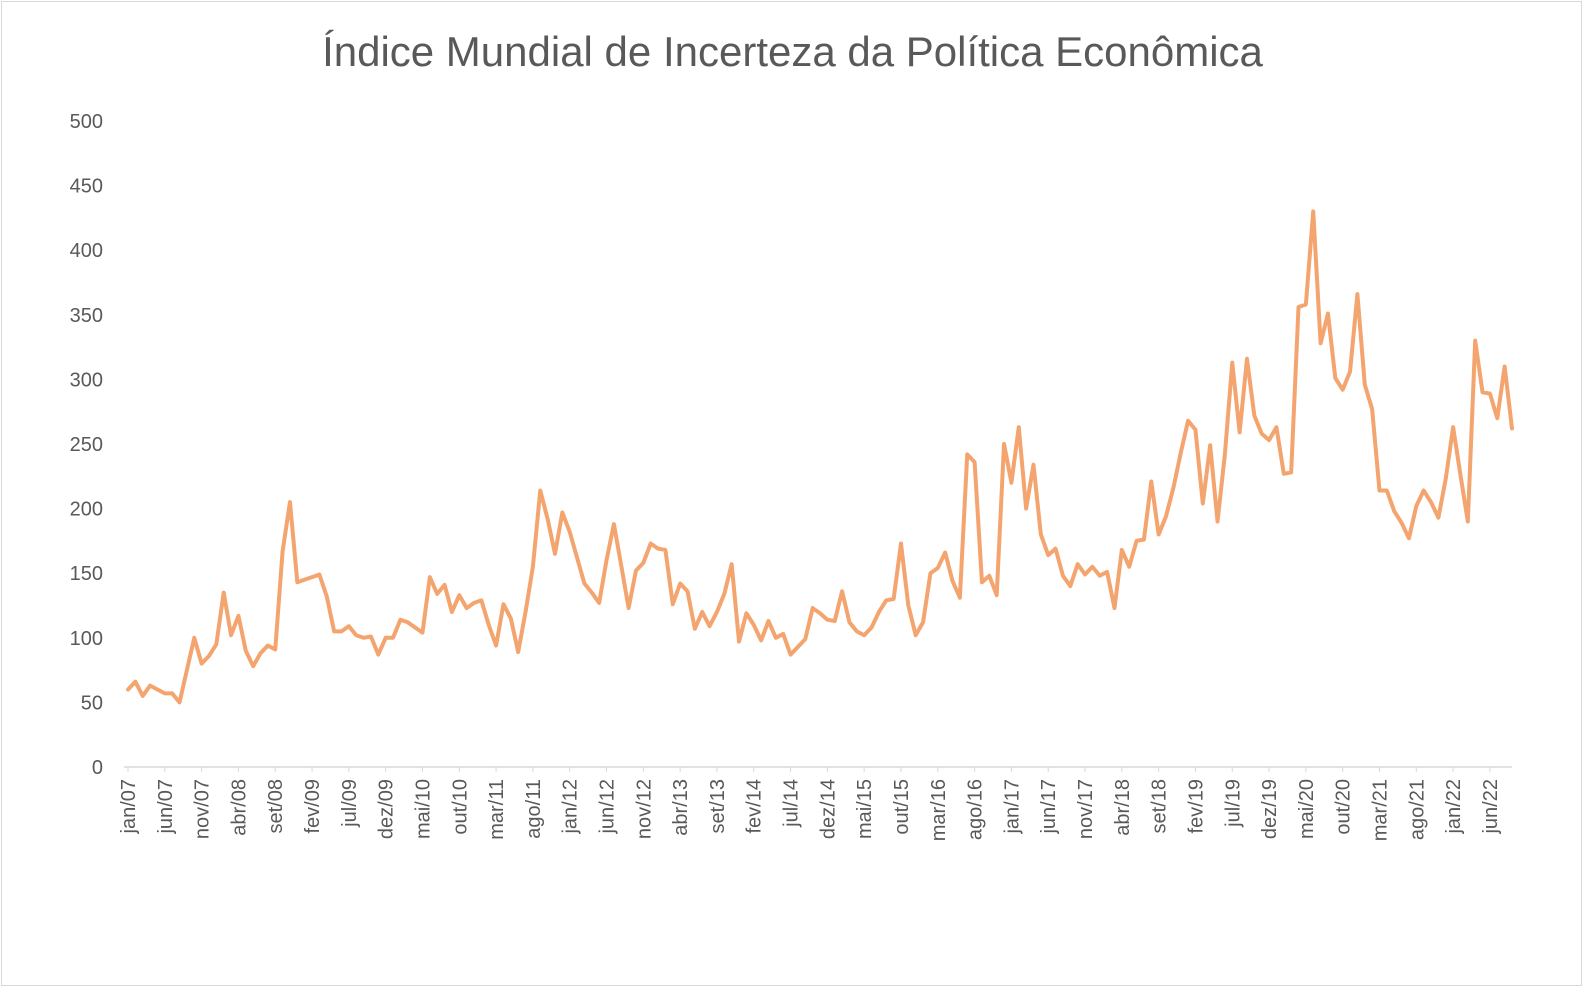  What do you see at coordinates (755, 806) in the screenshot?
I see `x-tick-label: fev/14` at bounding box center [755, 806].